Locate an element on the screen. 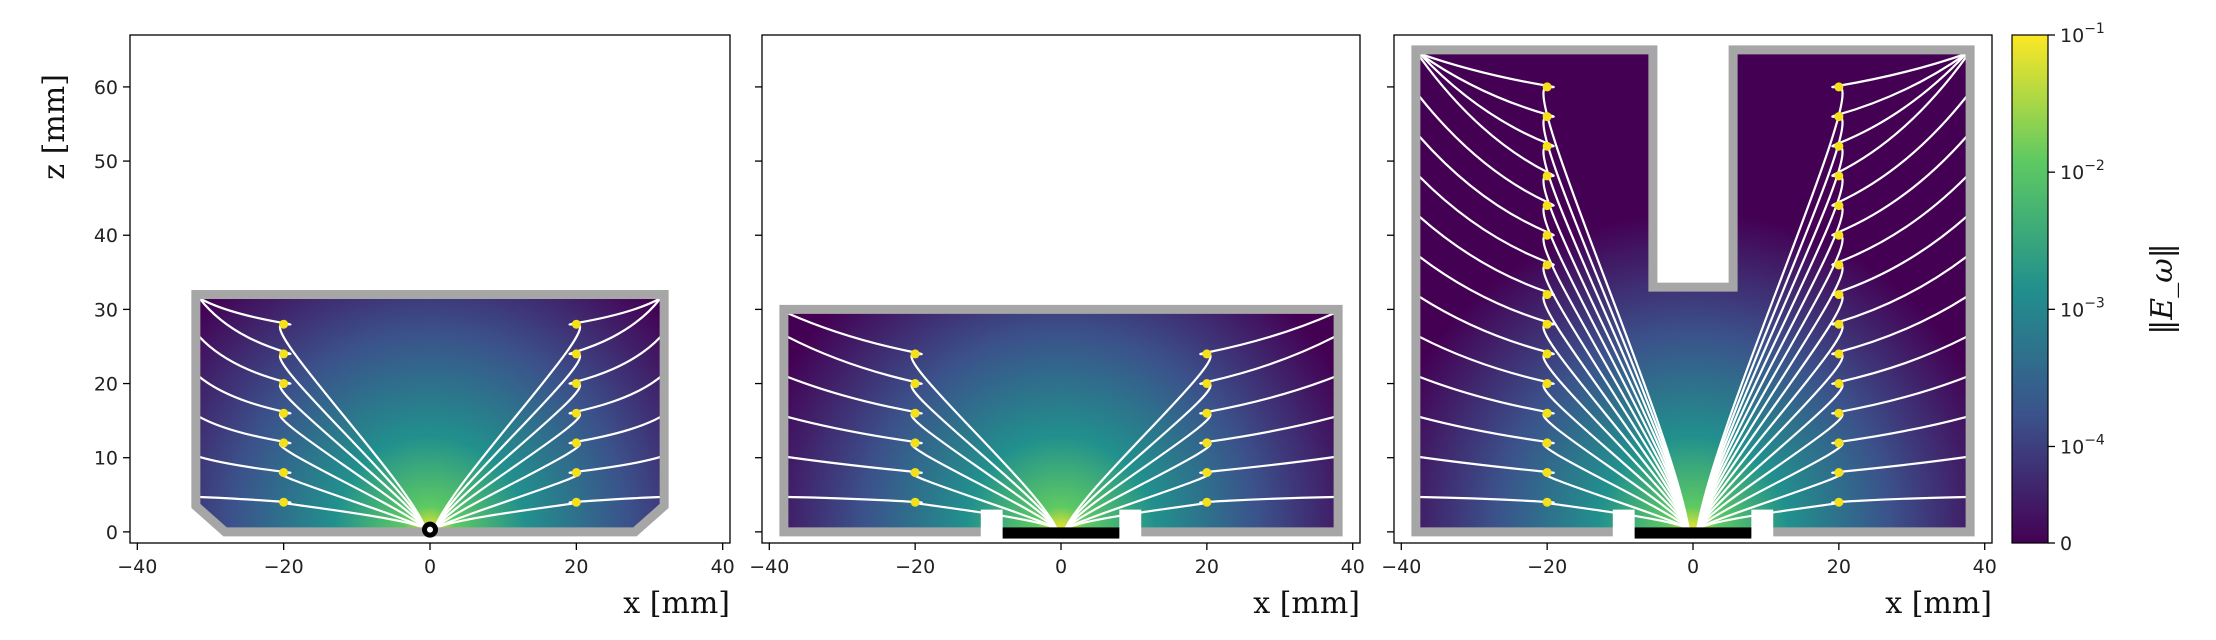 This screenshot has height=640, width=2216. colorbar-gradient is located at coordinates (2030, 289).